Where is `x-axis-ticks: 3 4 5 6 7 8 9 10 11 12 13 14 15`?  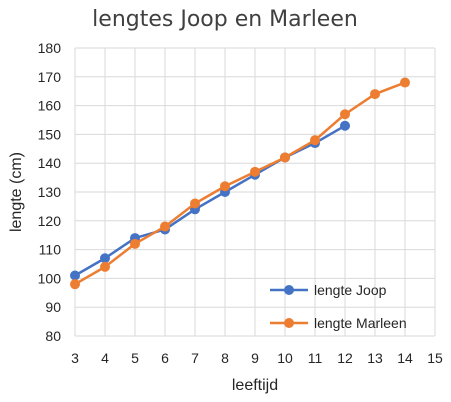 x-axis-ticks: 3 4 5 6 7 8 9 10 11 12 13 14 15 is located at coordinates (257, 358).